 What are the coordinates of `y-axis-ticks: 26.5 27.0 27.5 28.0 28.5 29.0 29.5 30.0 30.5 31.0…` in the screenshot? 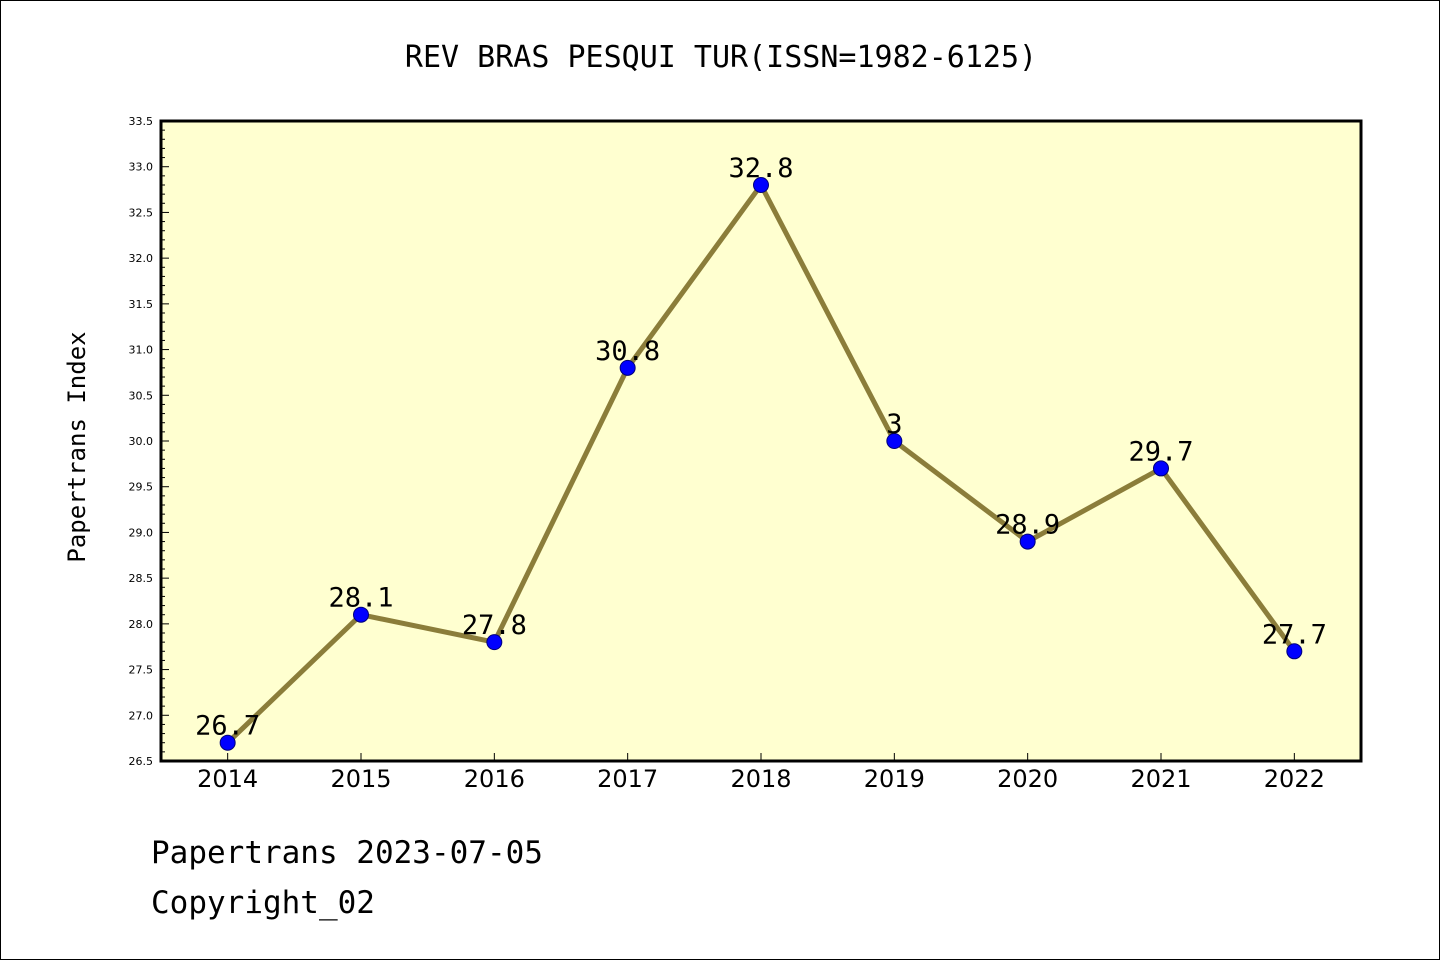 It's located at (149, 441).